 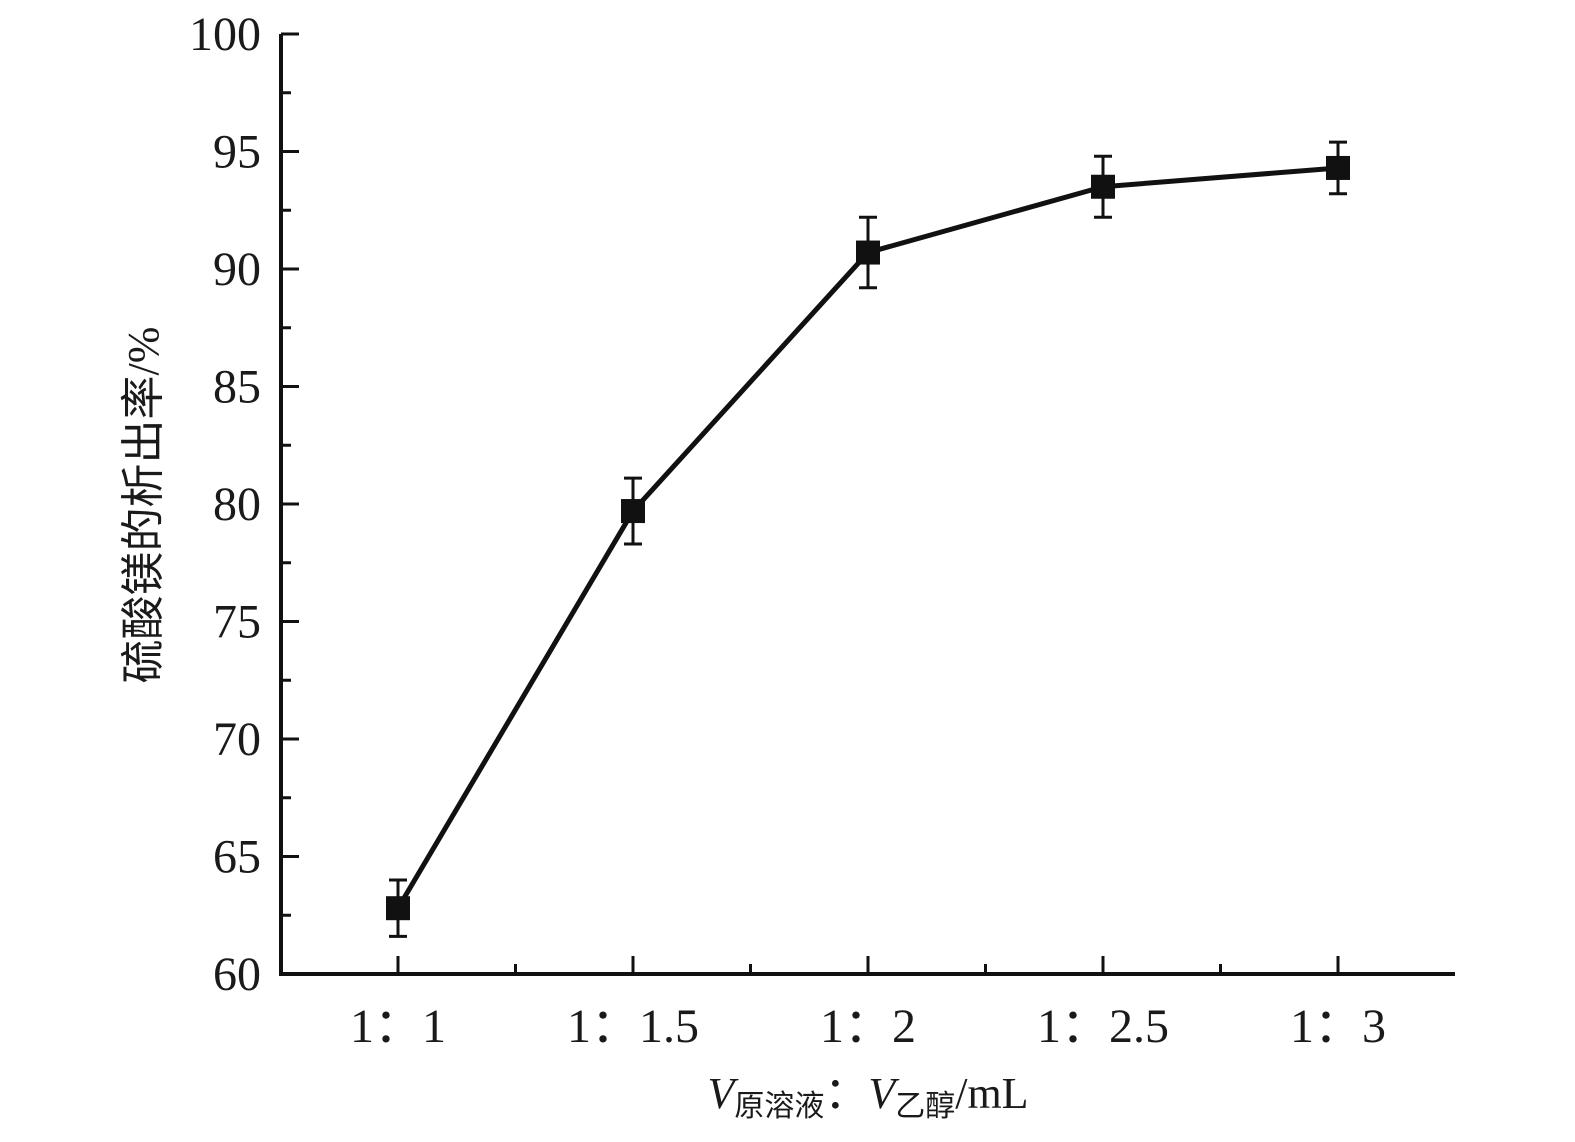 What do you see at coordinates (991, 1093) in the screenshot?
I see `x-axis-title-unit: /mL` at bounding box center [991, 1093].